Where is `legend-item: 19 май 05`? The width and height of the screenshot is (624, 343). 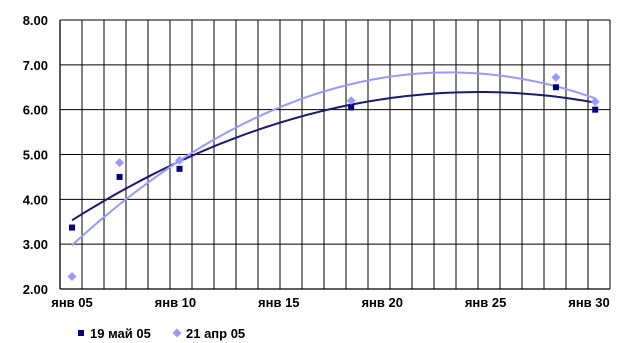
legend-item: 19 май 05 is located at coordinates (114, 333).